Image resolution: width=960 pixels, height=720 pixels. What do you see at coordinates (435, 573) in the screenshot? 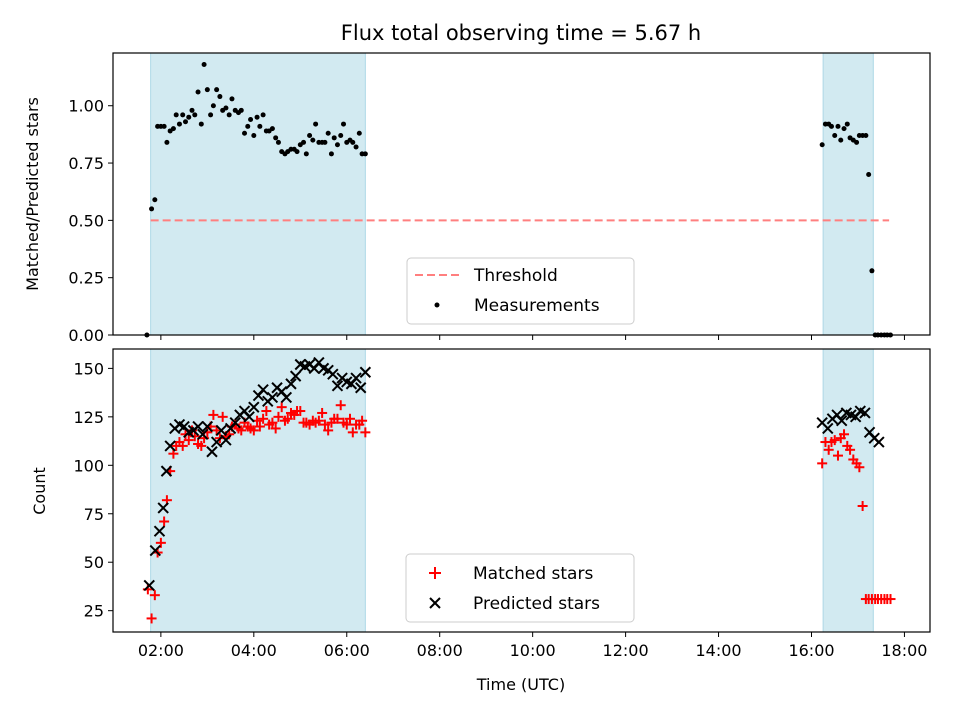
I see `legend-matched-swatch` at bounding box center [435, 573].